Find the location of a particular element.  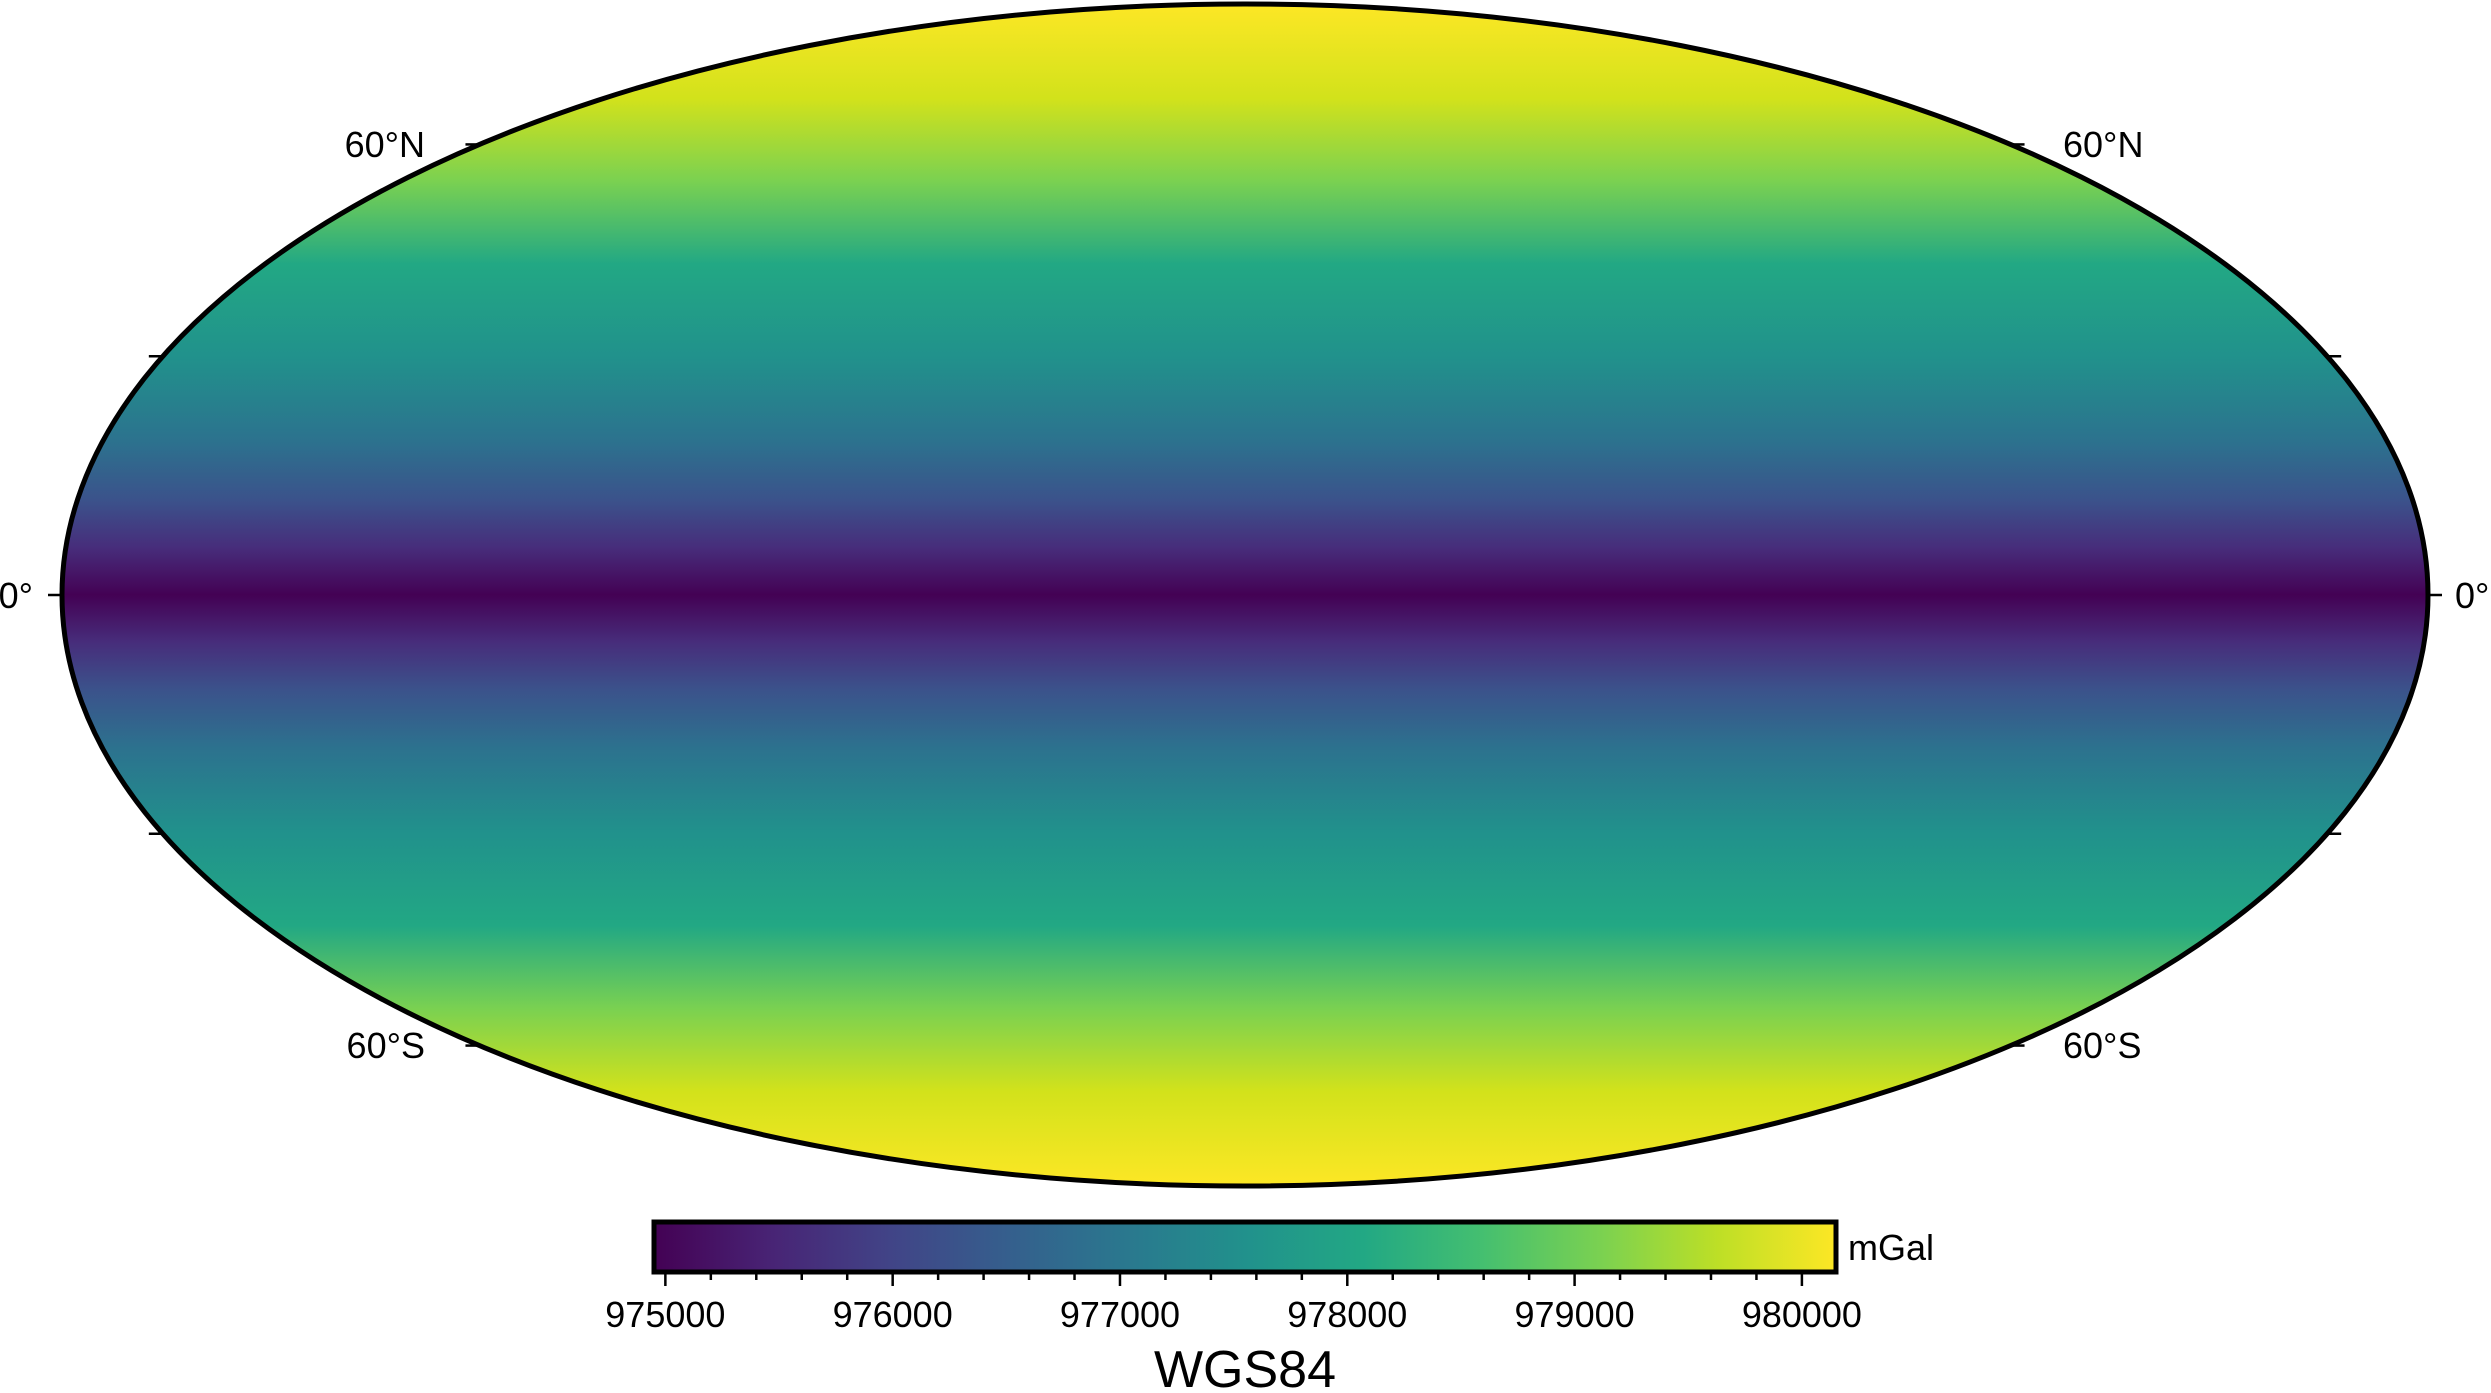

lat-label-60n-right: 60°N is located at coordinates (2103, 144).